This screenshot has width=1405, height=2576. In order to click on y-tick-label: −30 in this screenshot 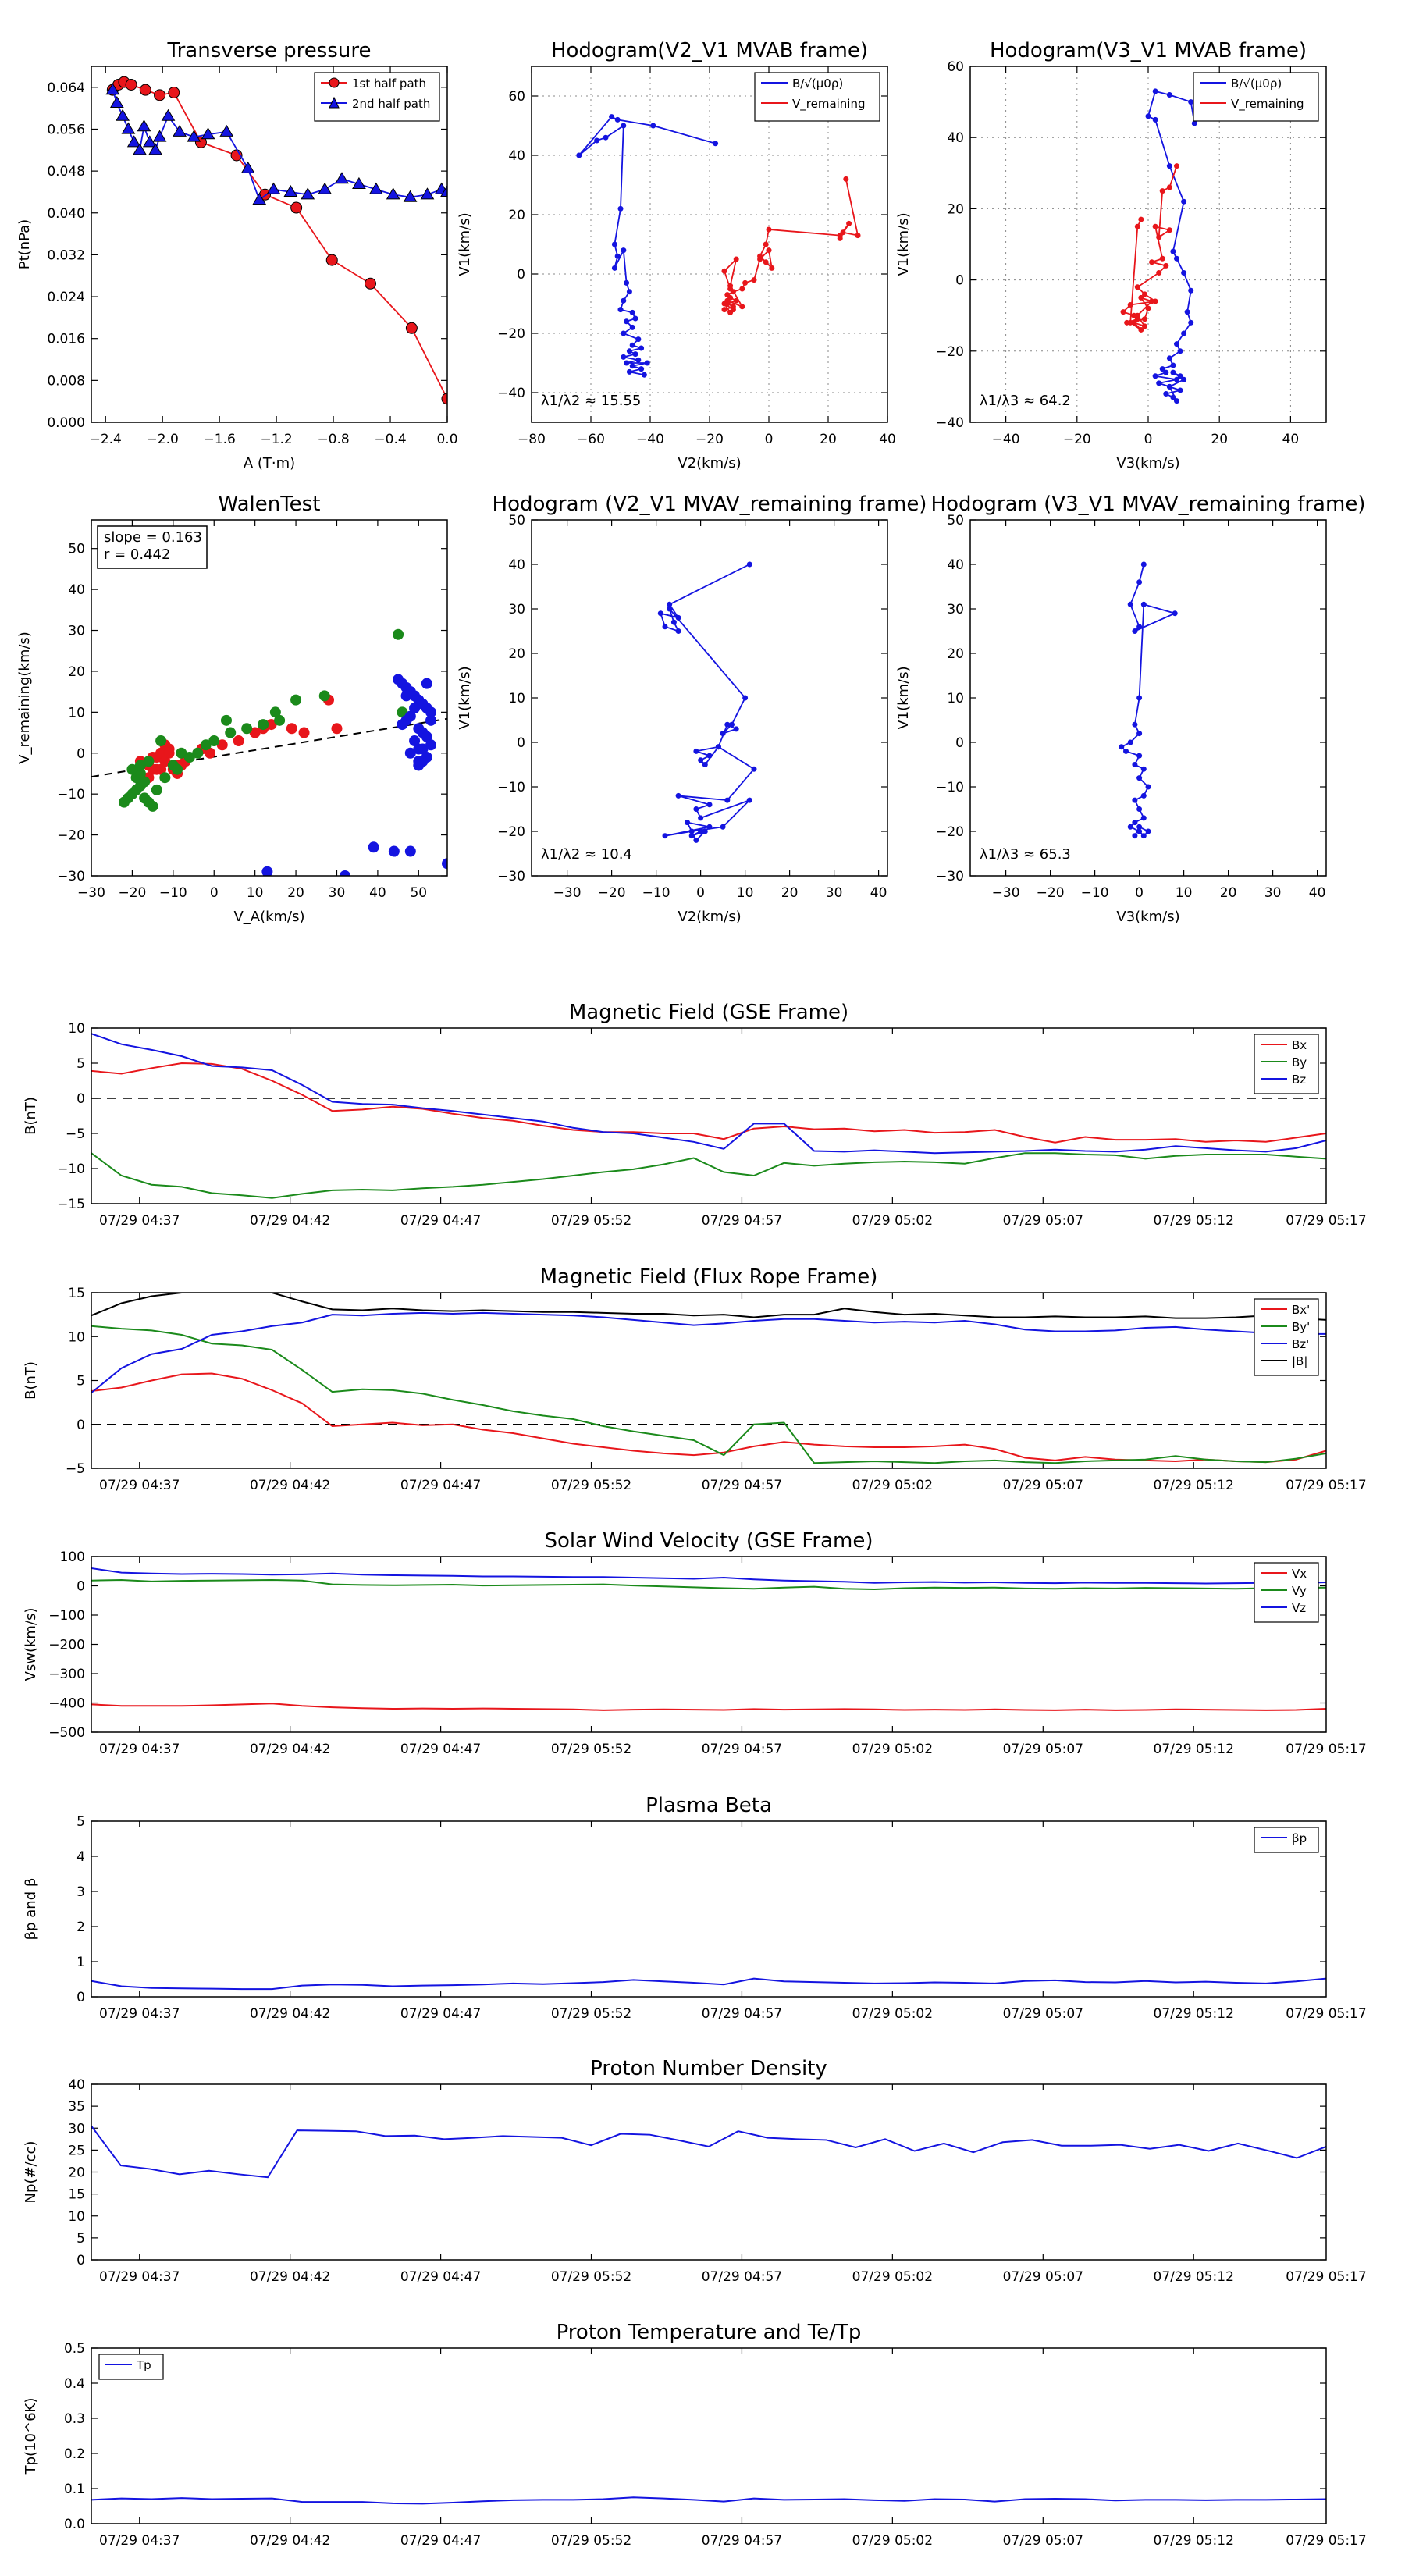, I will do `click(71, 876)`.